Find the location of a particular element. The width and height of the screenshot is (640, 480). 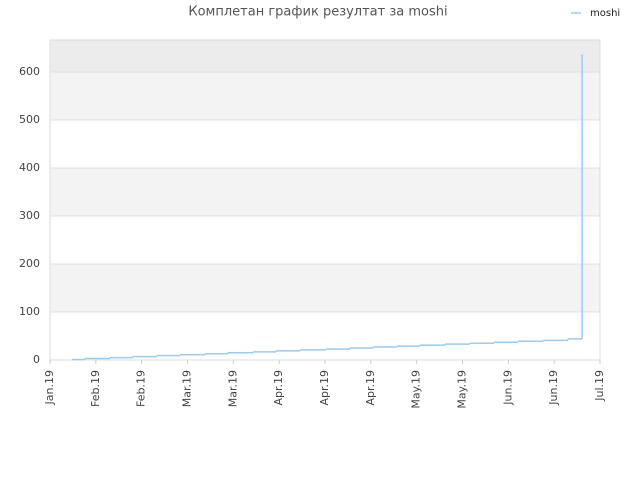

chart-title: Комплетан график резултат за moshi is located at coordinates (317, 12).